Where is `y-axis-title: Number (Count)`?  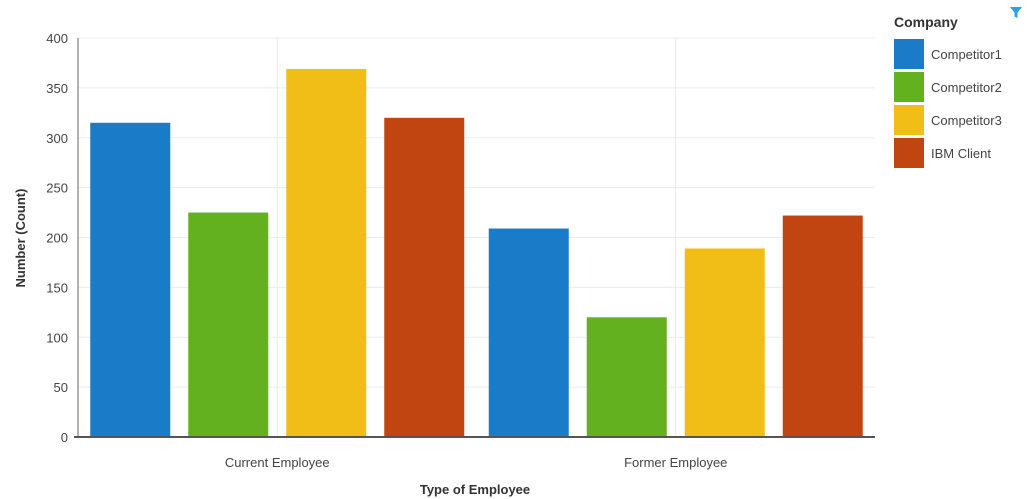
y-axis-title: Number (Count) is located at coordinates (20, 238).